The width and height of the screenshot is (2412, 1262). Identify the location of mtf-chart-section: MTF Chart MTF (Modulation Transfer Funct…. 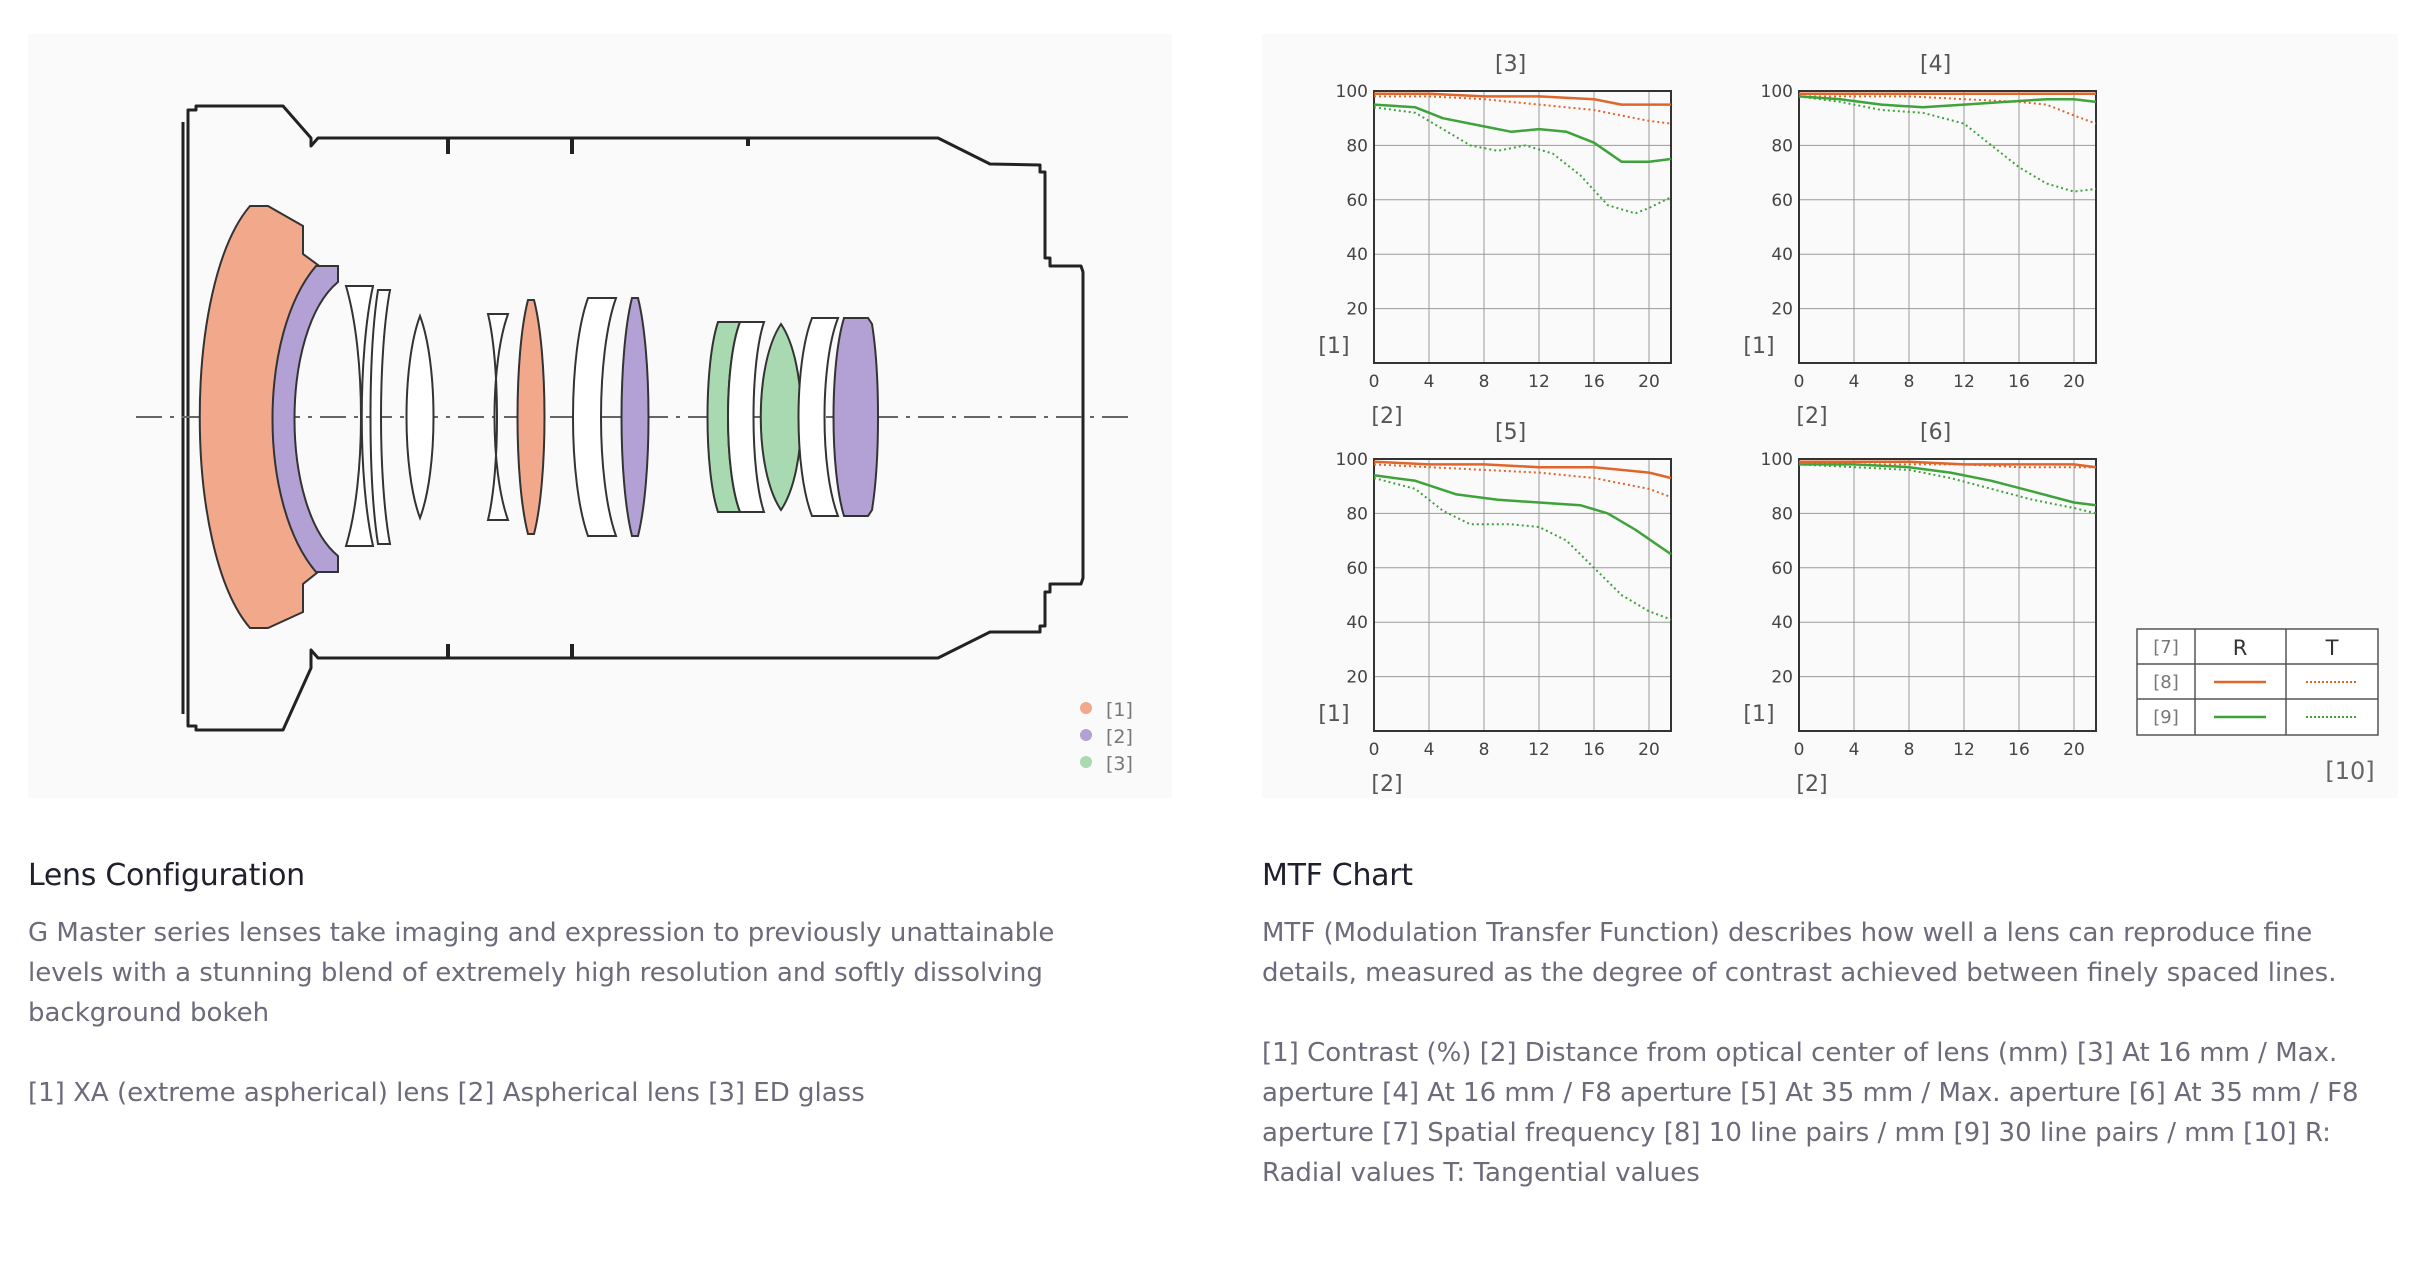
(1822, 1025).